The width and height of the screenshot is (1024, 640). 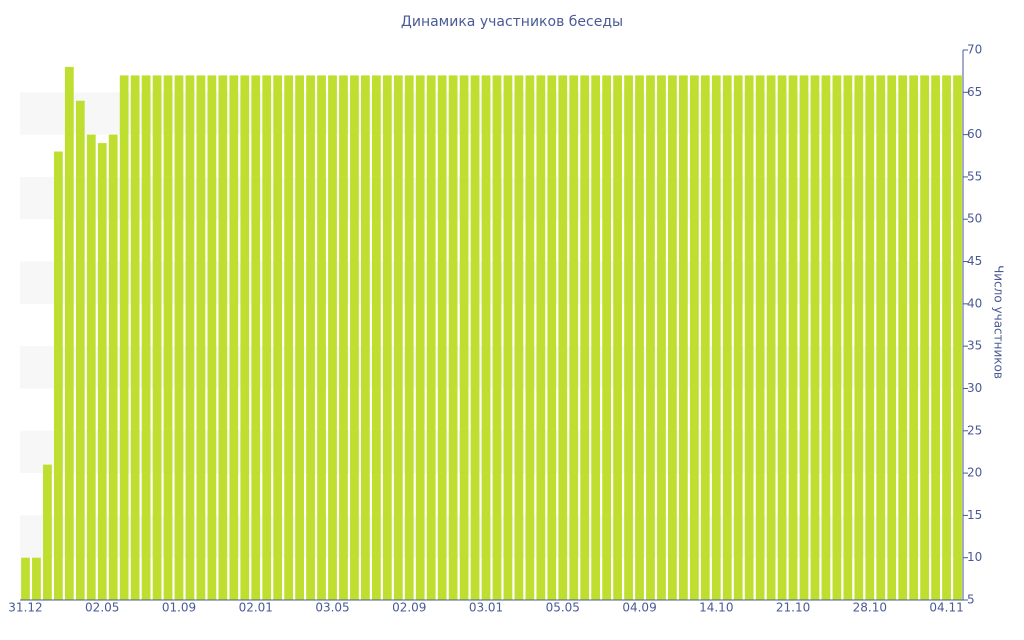 What do you see at coordinates (974, 557) in the screenshot?
I see `y-tick-label: 10` at bounding box center [974, 557].